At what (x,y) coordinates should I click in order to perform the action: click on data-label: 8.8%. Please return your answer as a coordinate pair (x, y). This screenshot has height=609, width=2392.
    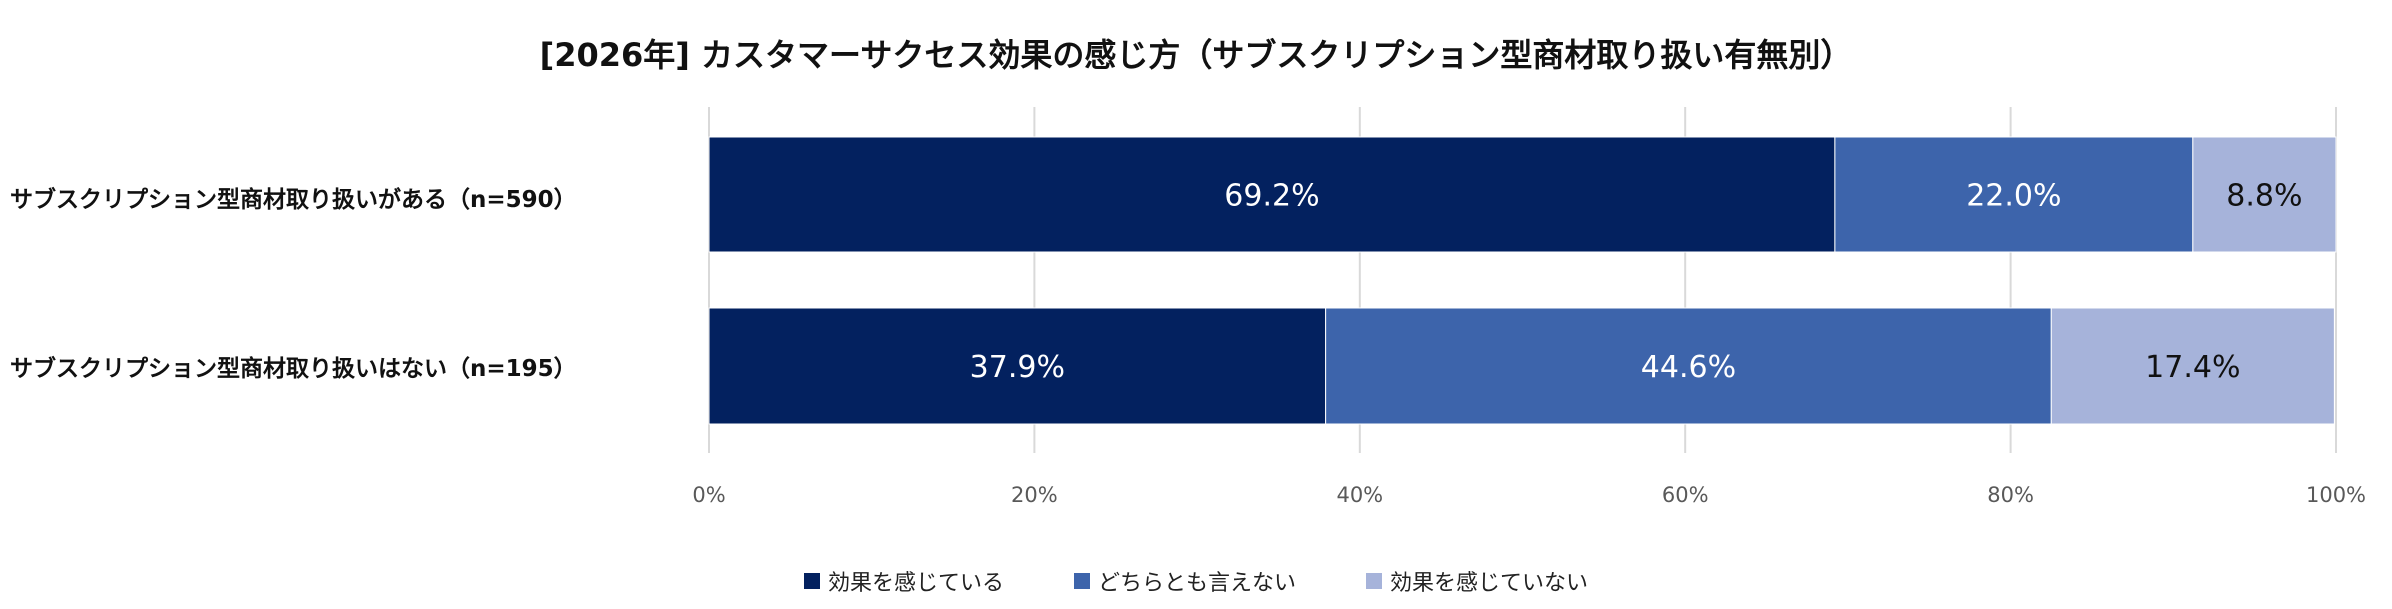
    Looking at the image, I should click on (2264, 196).